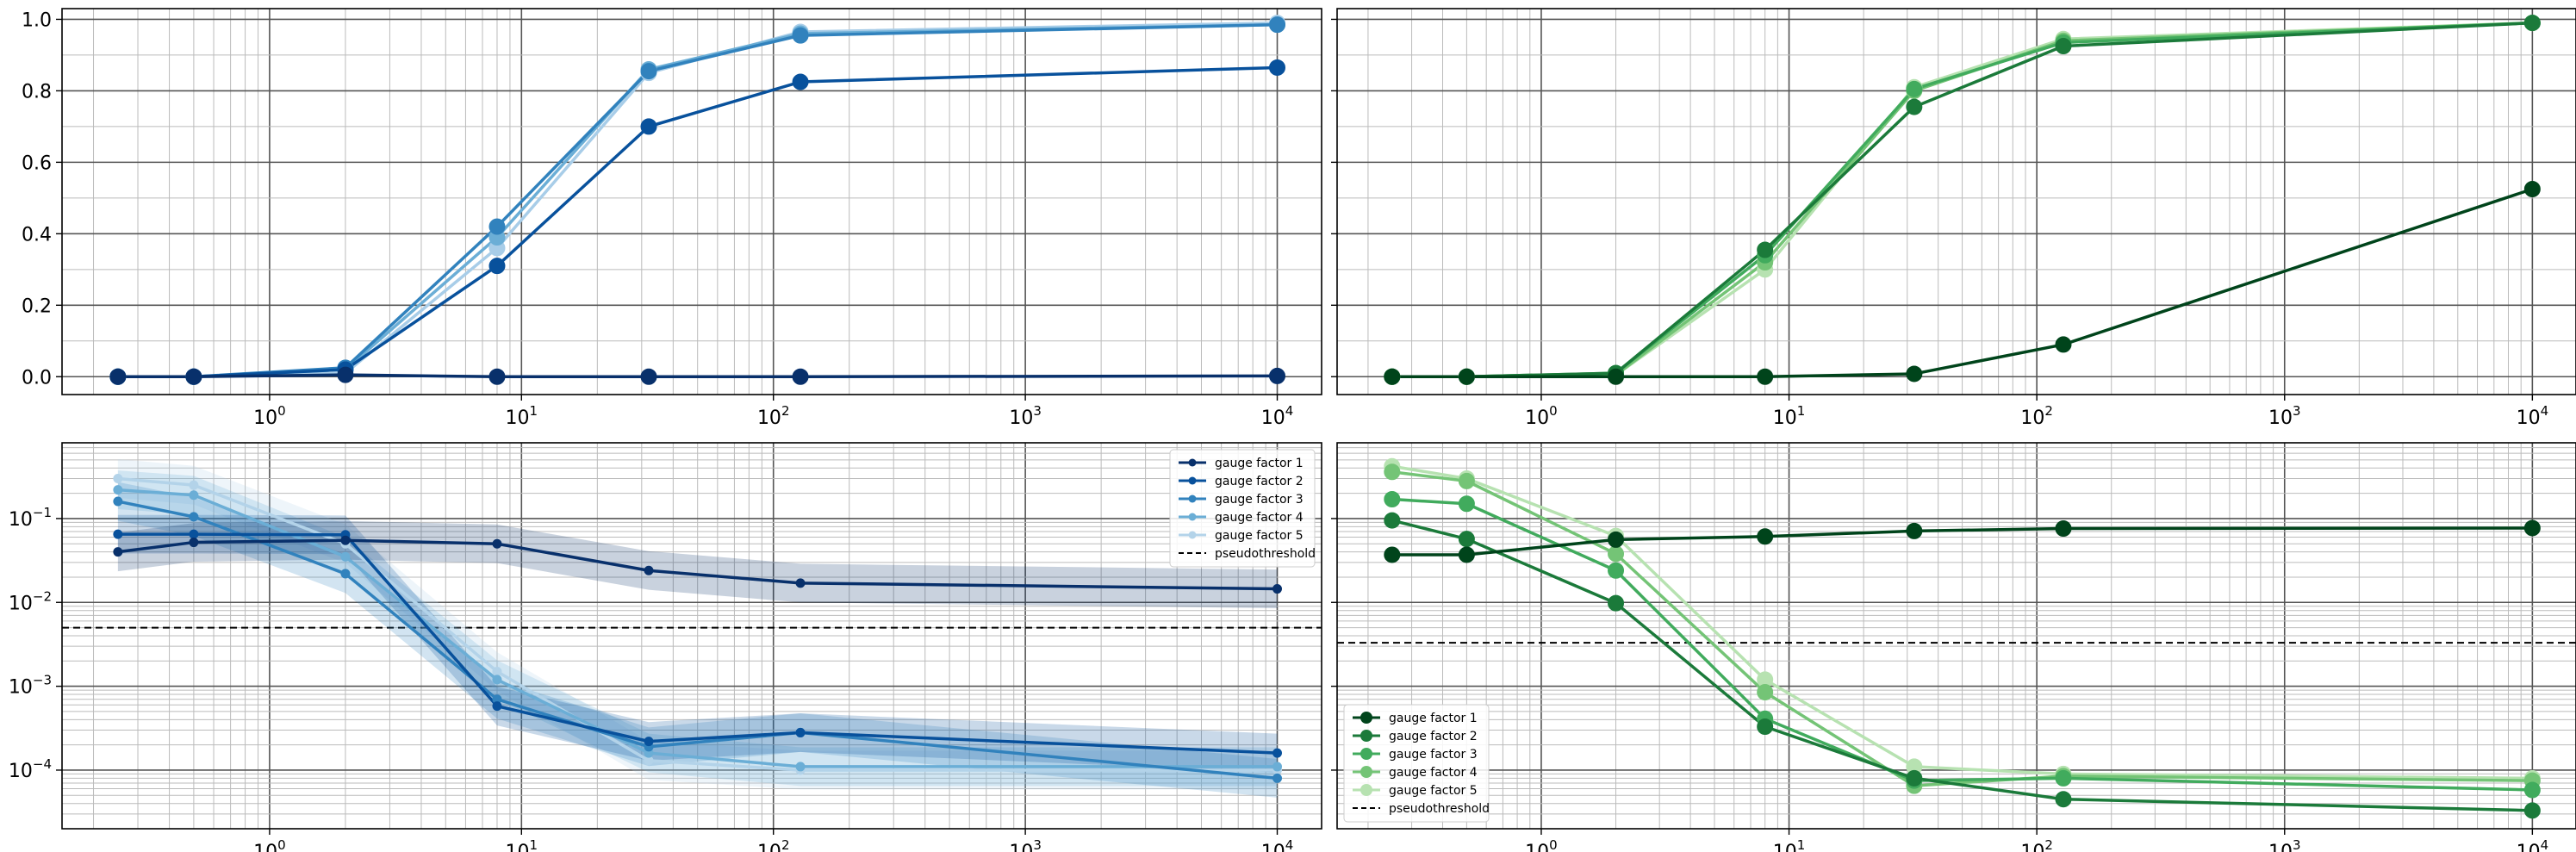  I want to click on legend-item: pseudothreshold, so click(1248, 554).